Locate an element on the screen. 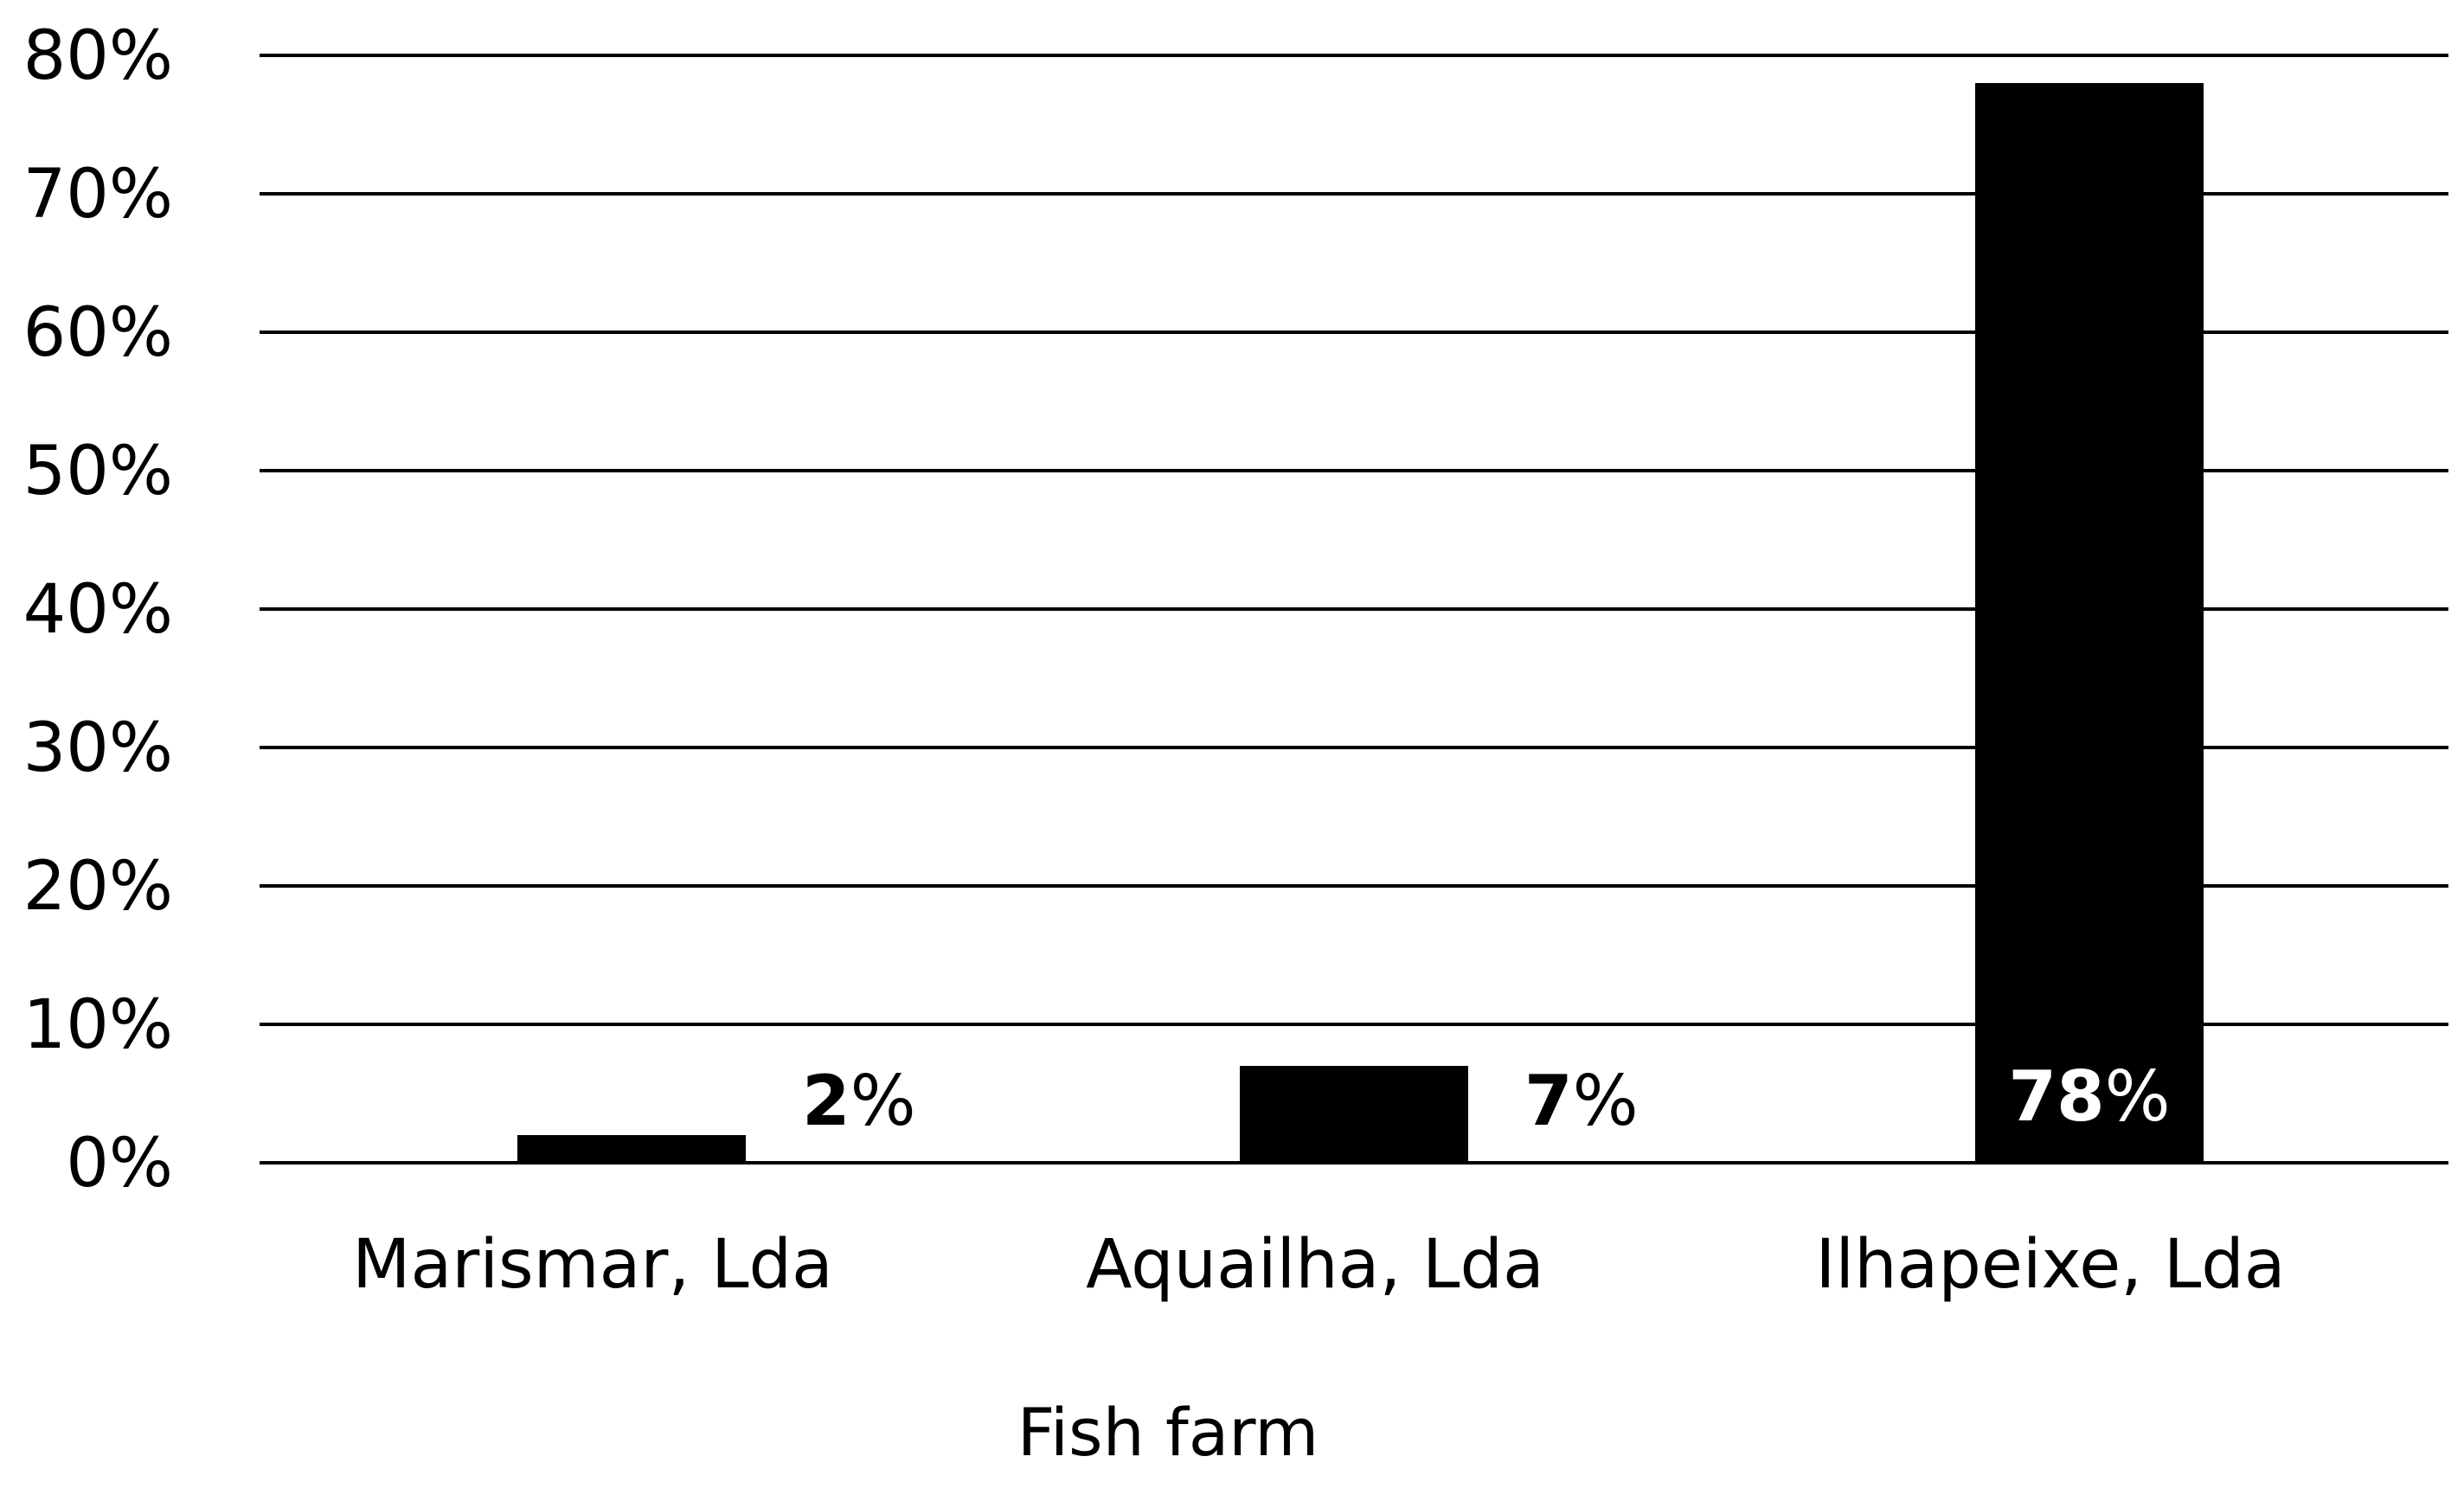  x-category-label: Ilhapeixe, Lda is located at coordinates (2050, 1265).